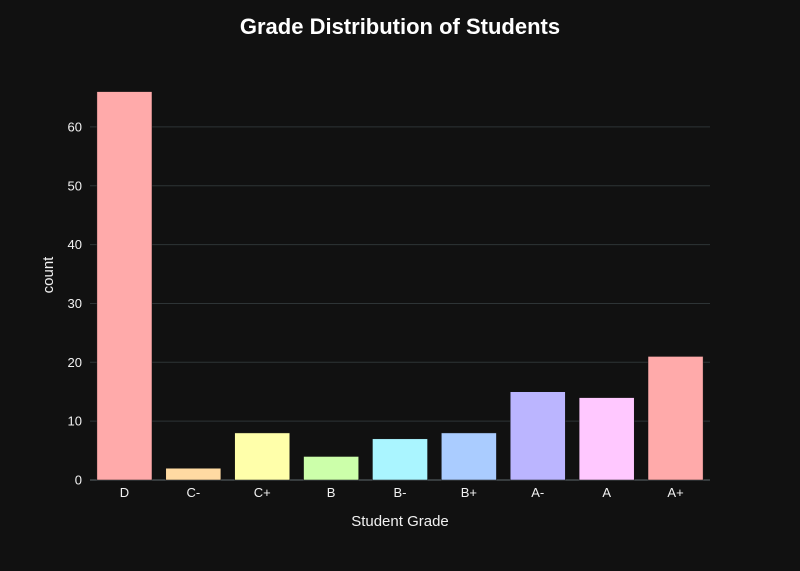  I want to click on y-tick-label: 30, so click(75, 303).